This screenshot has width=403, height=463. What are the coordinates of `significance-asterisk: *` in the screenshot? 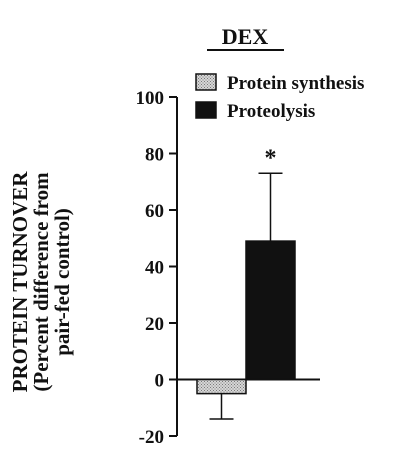 It's located at (271, 158).